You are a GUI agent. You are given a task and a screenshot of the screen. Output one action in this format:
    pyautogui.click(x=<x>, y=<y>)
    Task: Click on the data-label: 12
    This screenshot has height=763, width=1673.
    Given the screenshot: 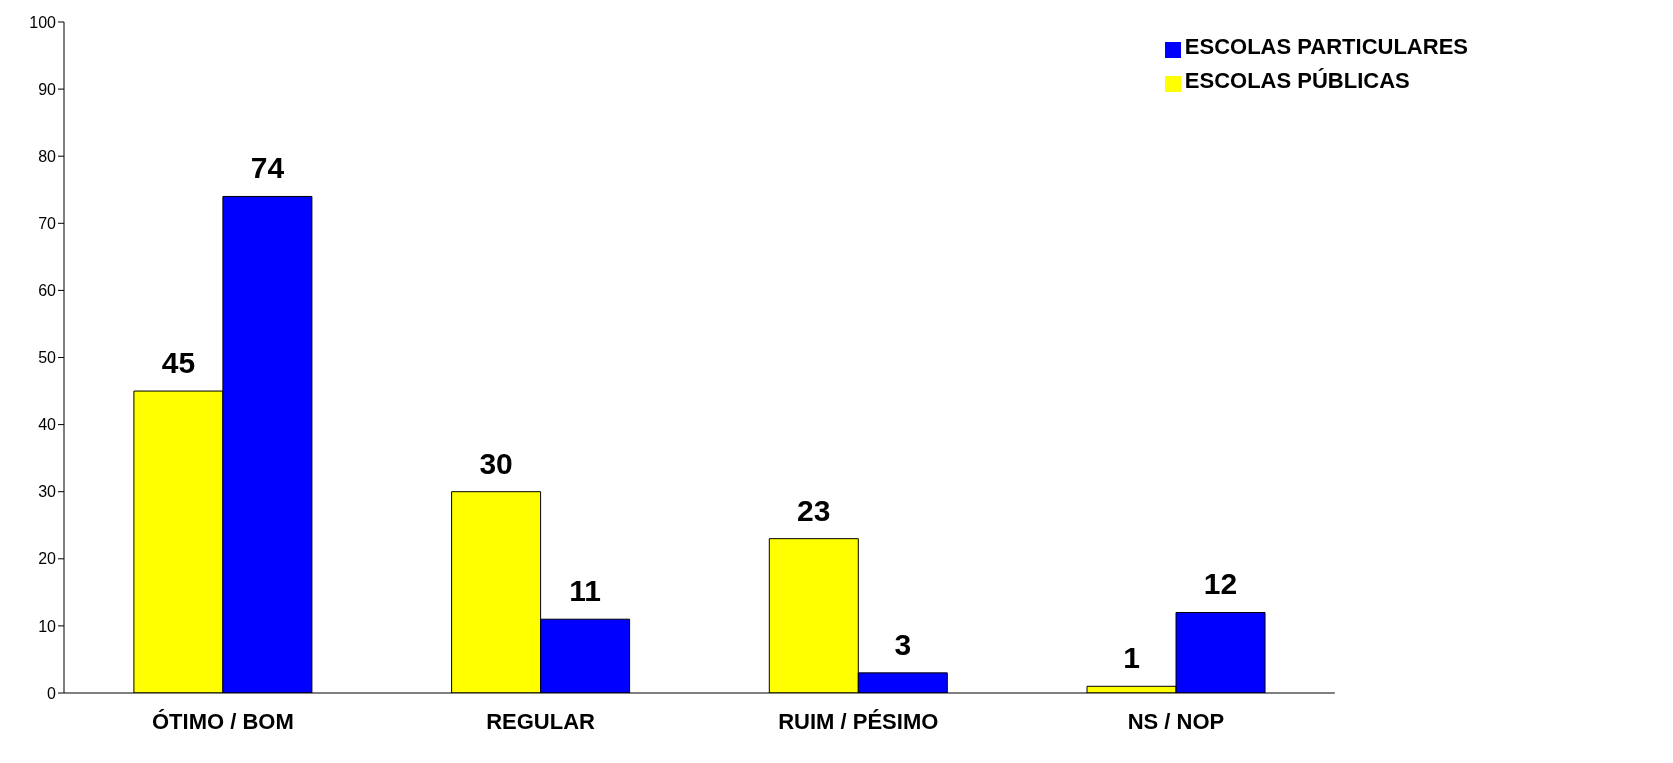 What is the action you would take?
    pyautogui.click(x=1220, y=584)
    